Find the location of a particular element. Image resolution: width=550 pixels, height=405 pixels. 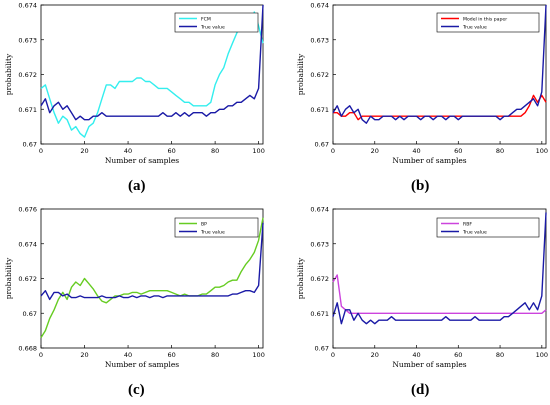

legend: FCM True value is located at coordinates (216, 22).